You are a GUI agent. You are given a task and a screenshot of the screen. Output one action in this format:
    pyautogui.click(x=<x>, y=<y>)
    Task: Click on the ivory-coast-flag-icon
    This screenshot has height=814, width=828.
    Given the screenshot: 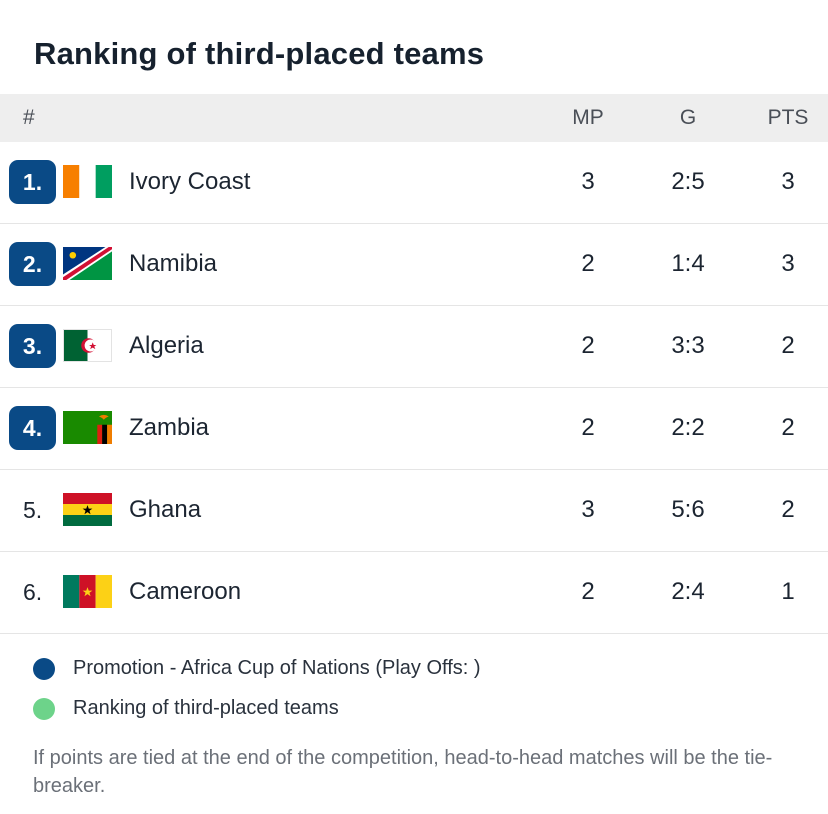 What is the action you would take?
    pyautogui.click(x=87, y=181)
    